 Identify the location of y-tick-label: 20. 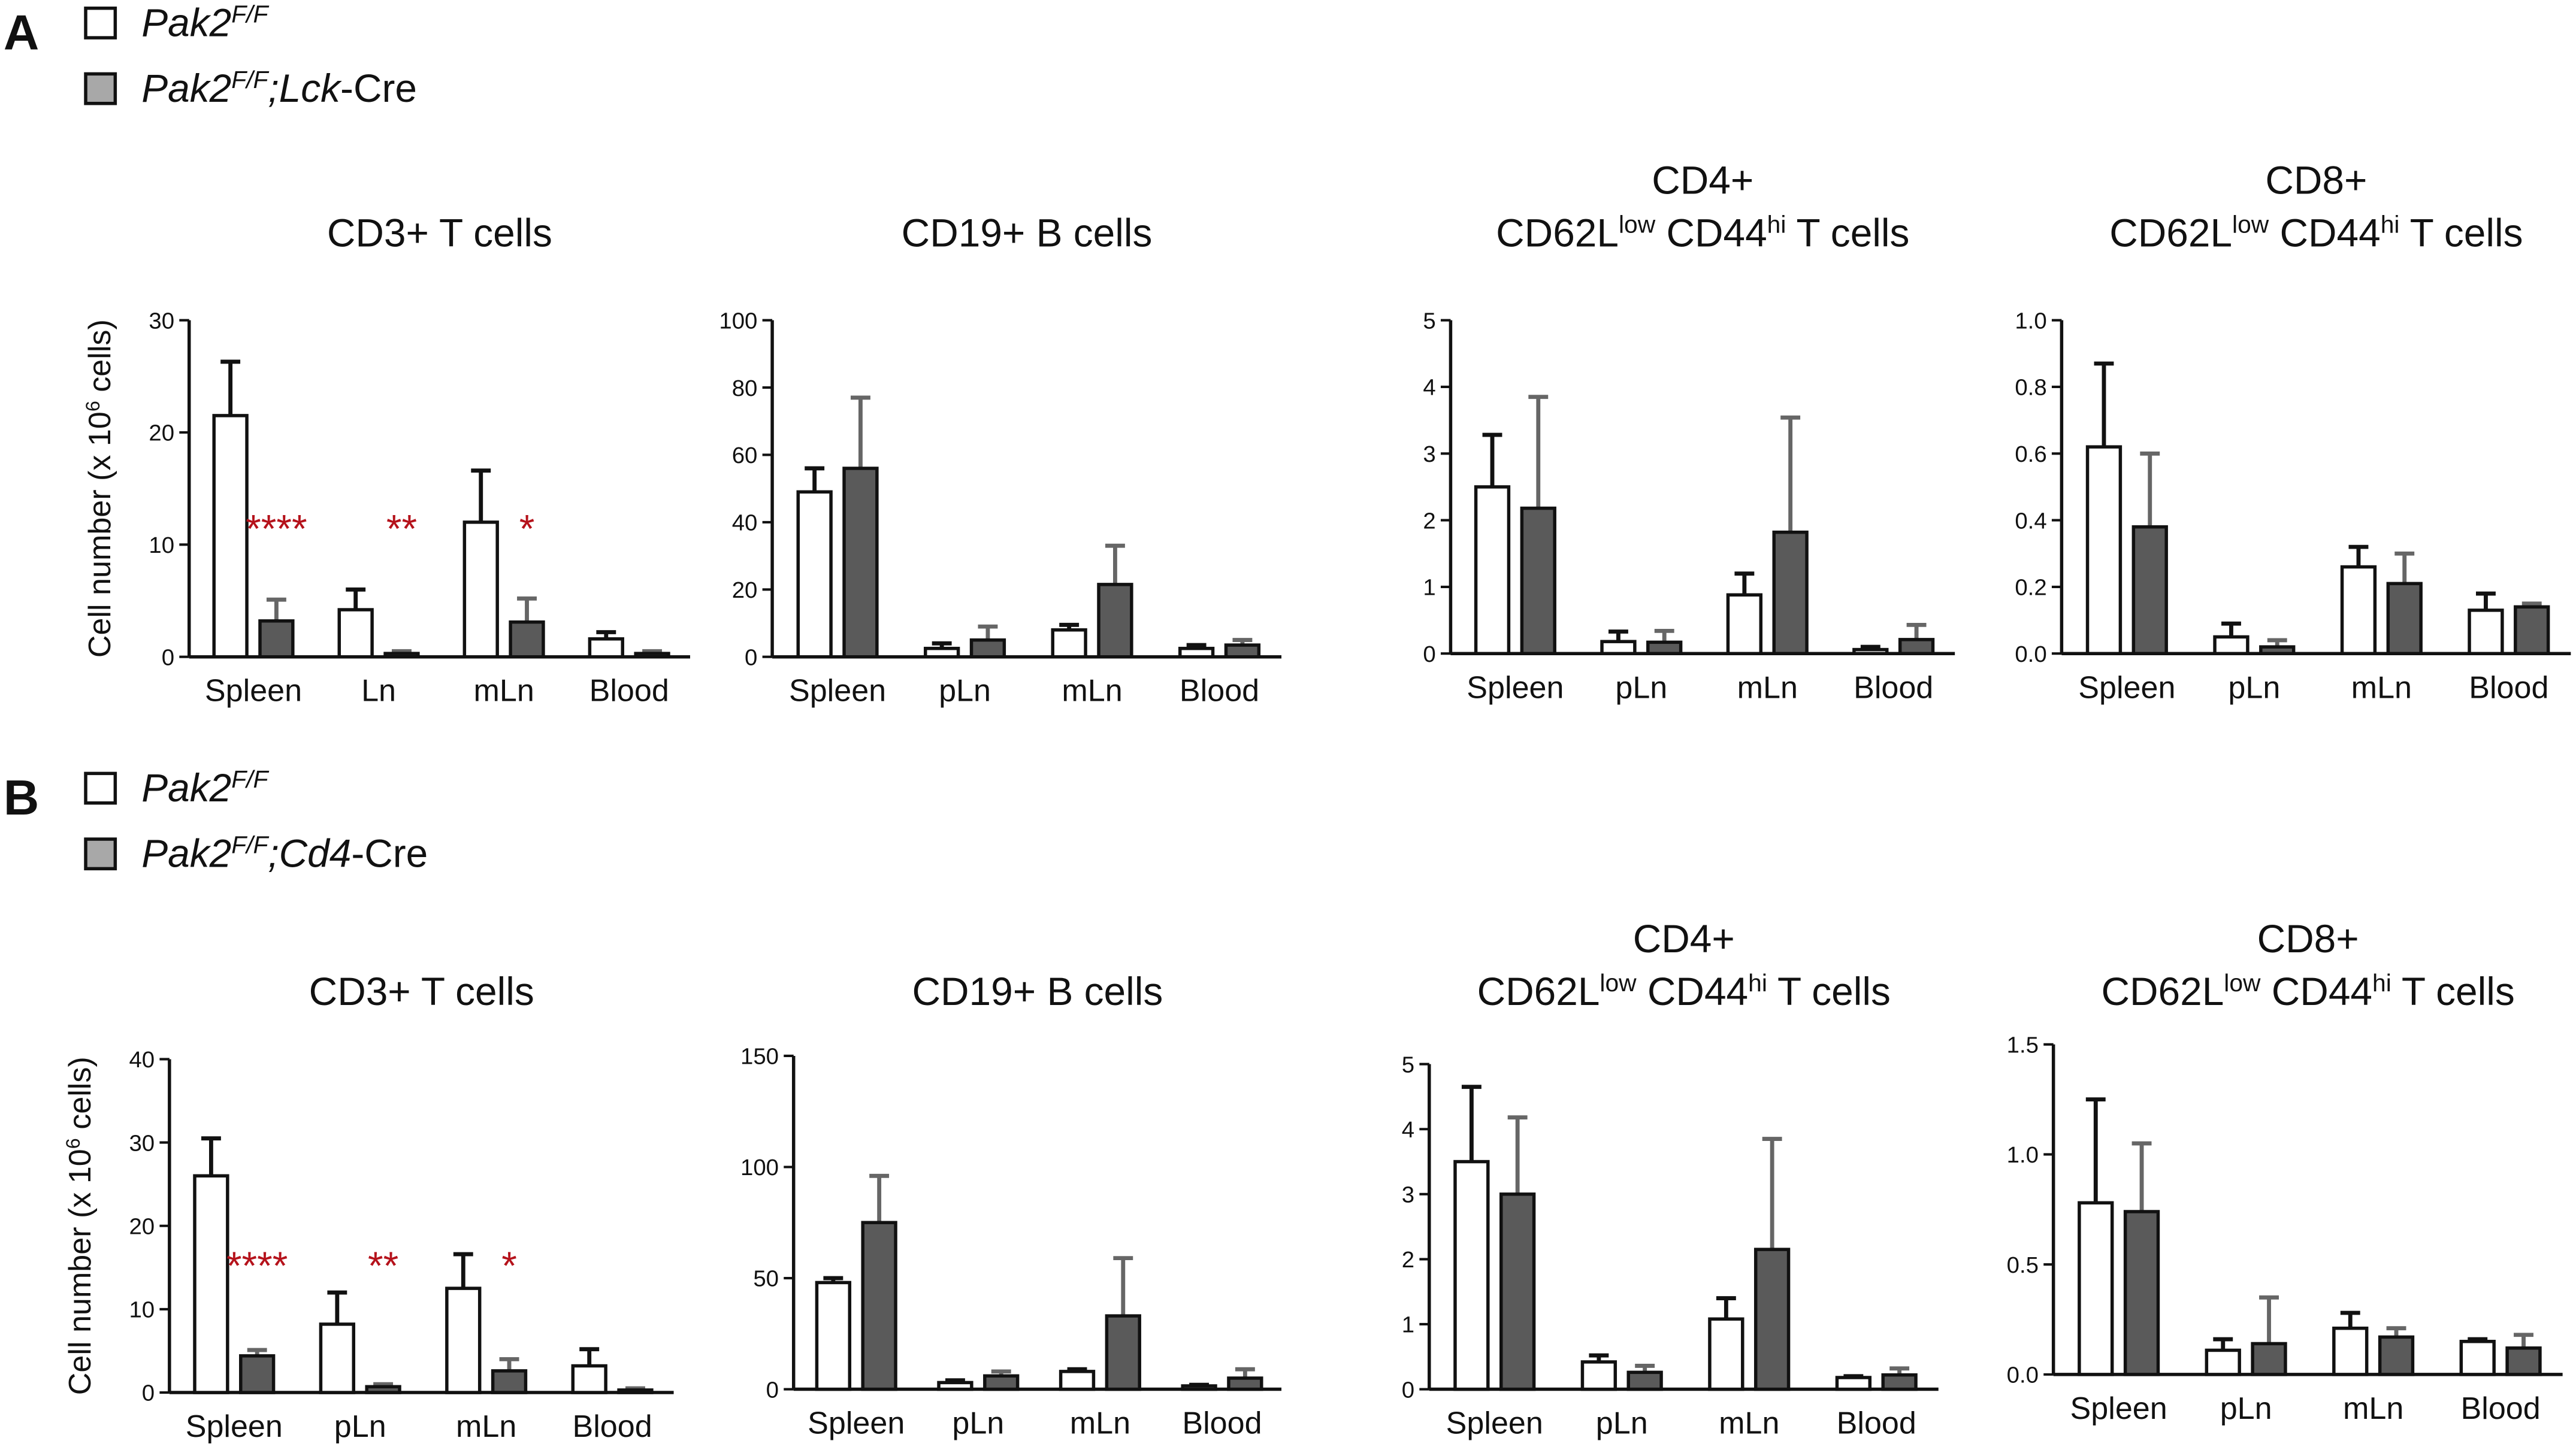
(142, 1226).